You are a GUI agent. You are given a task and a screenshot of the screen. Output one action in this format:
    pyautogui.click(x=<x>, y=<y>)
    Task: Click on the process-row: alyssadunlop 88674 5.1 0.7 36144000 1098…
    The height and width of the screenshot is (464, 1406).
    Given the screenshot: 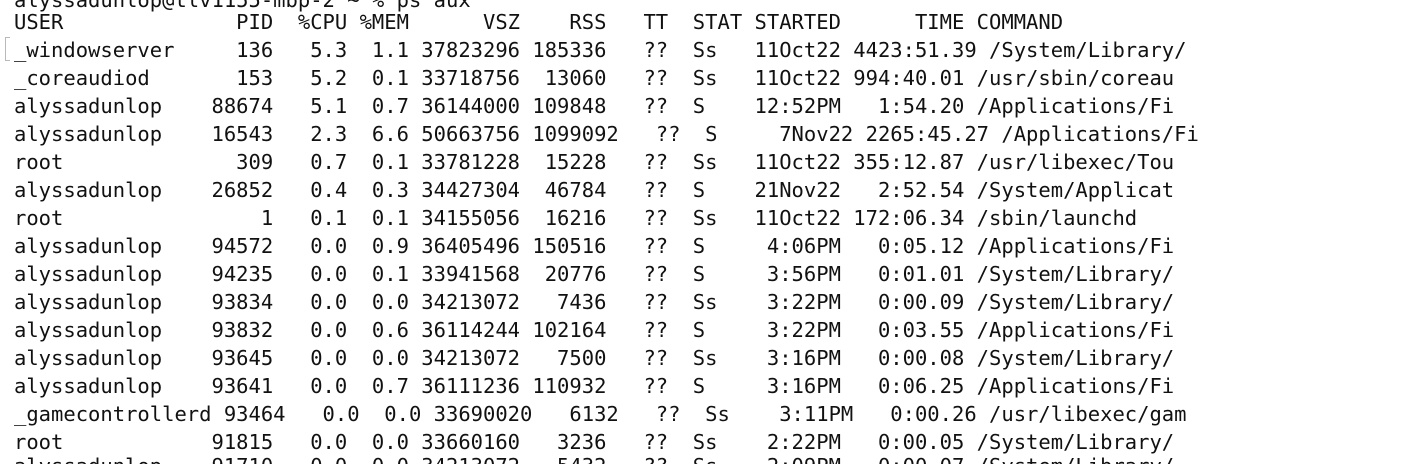 What is the action you would take?
    pyautogui.click(x=594, y=106)
    